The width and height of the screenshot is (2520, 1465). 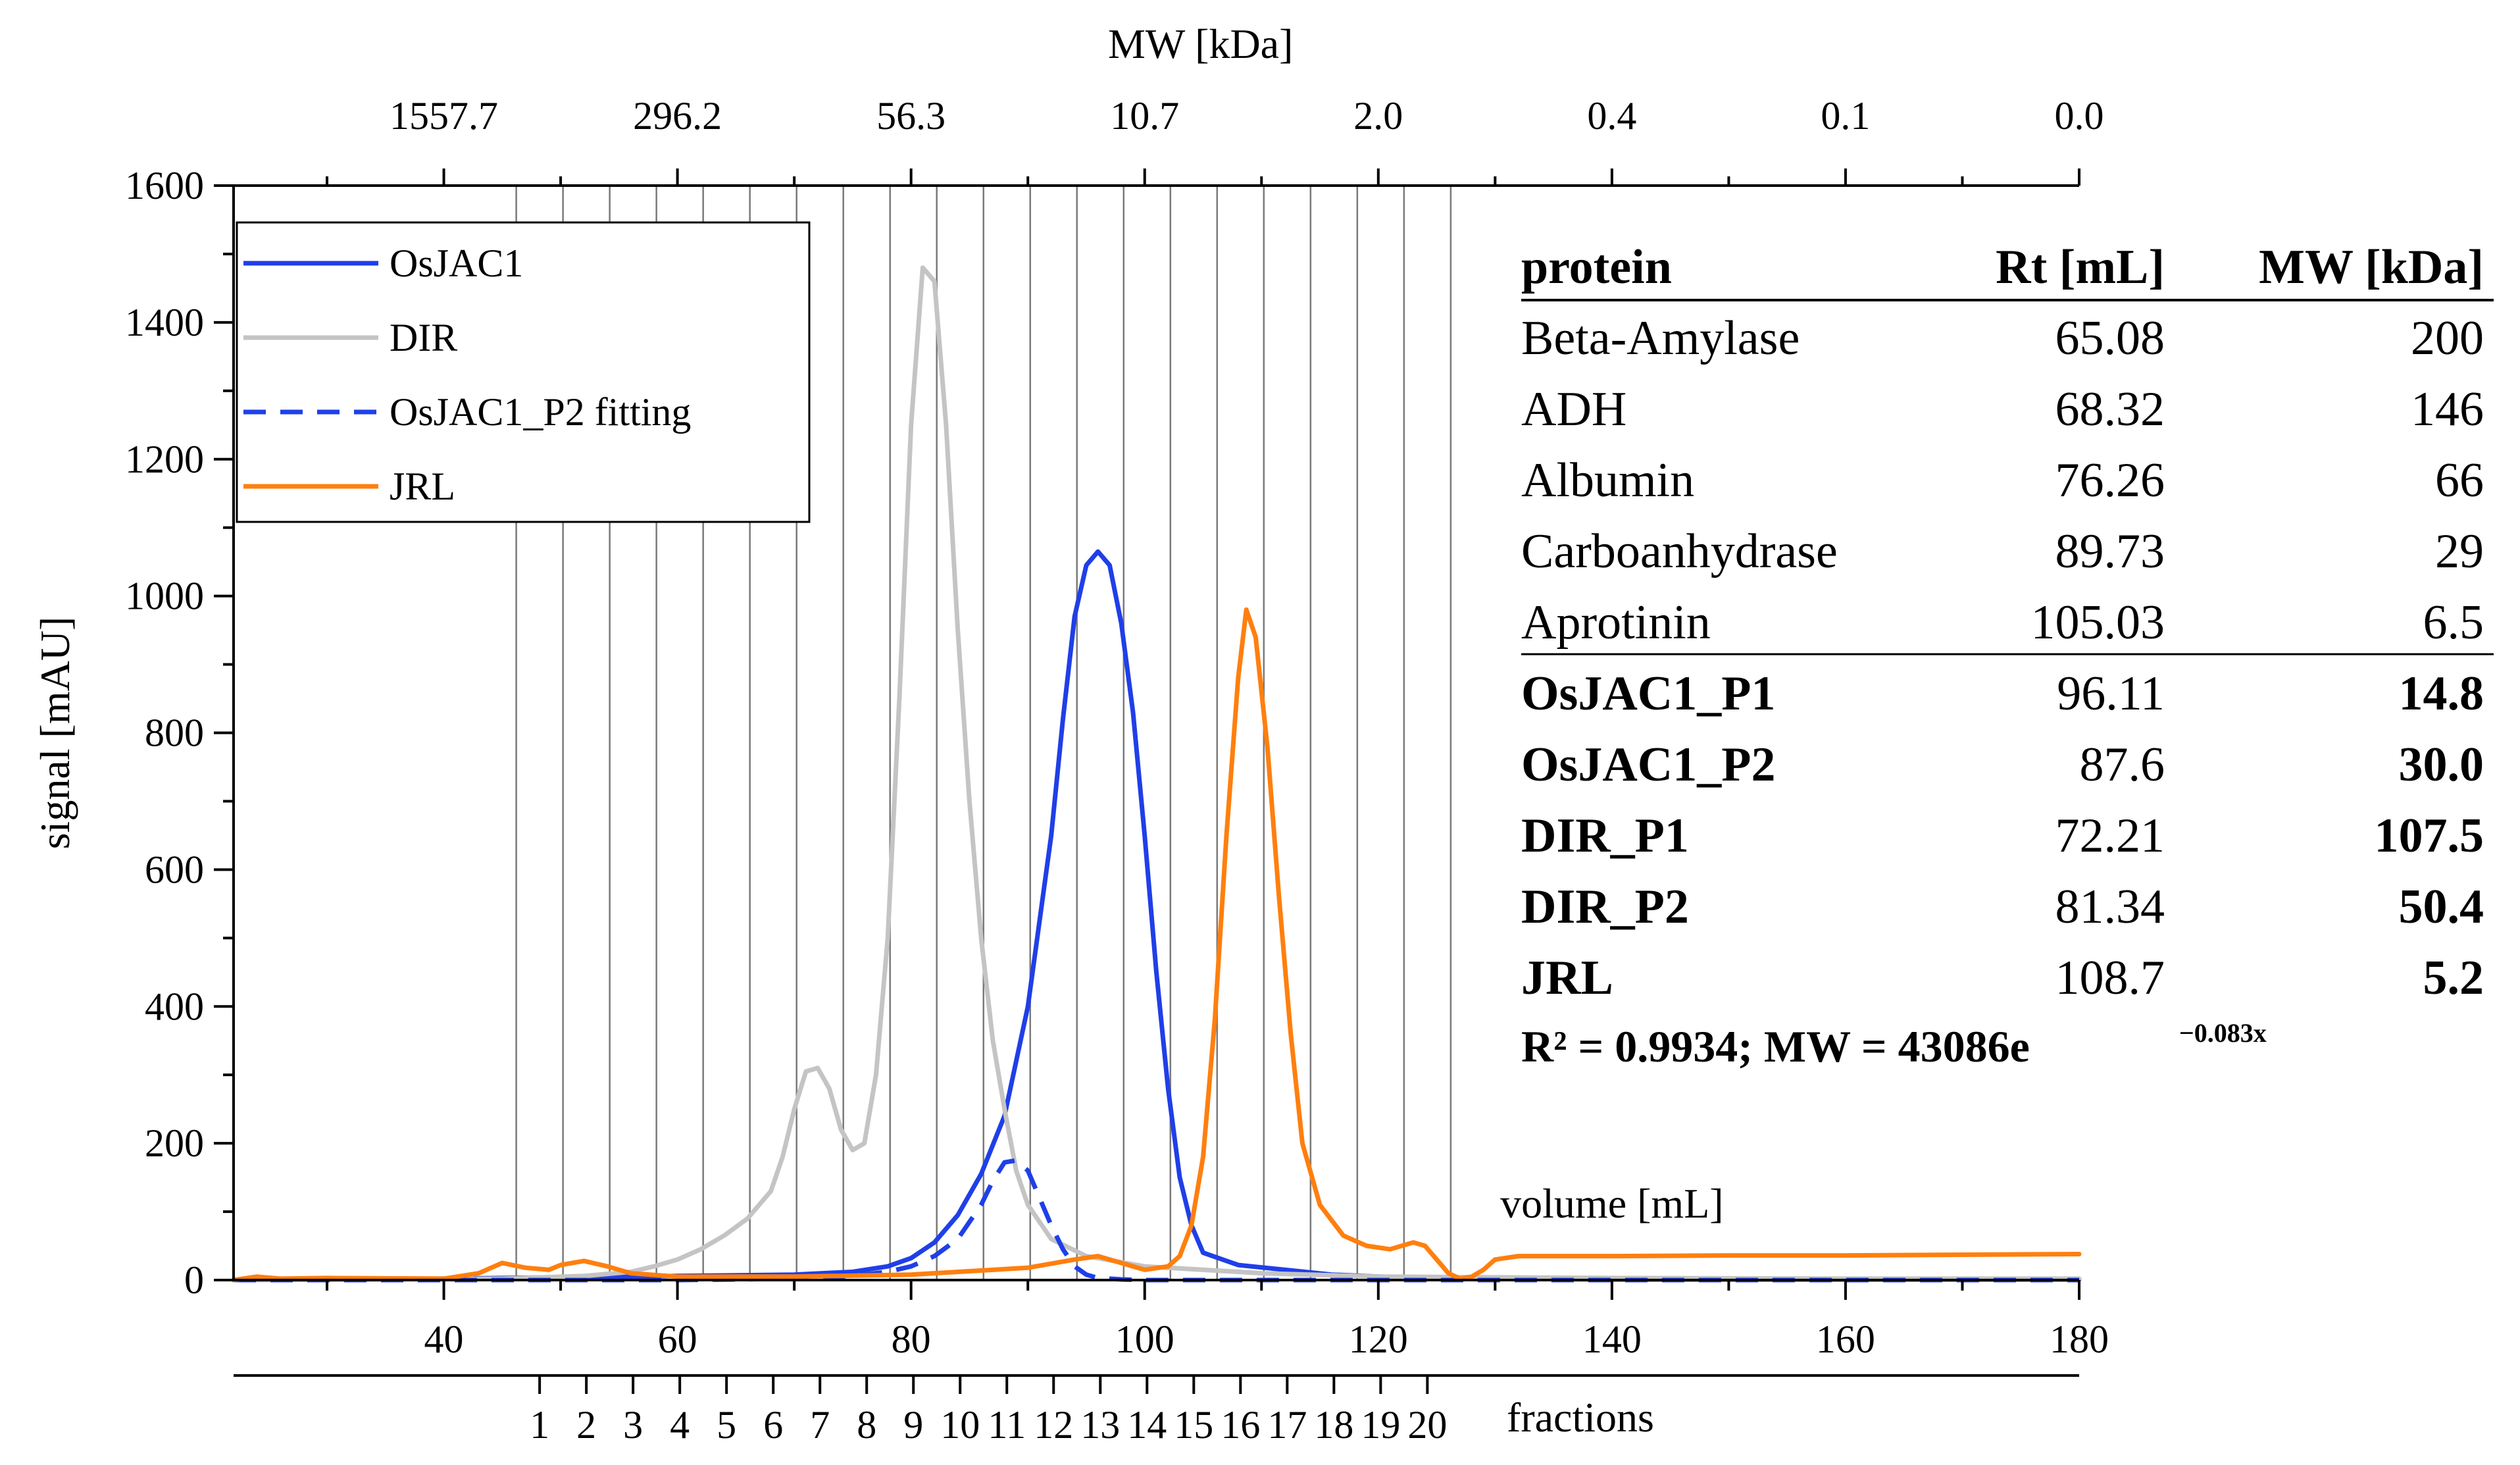 I want to click on x-tick-label: 100, so click(x=1144, y=1339).